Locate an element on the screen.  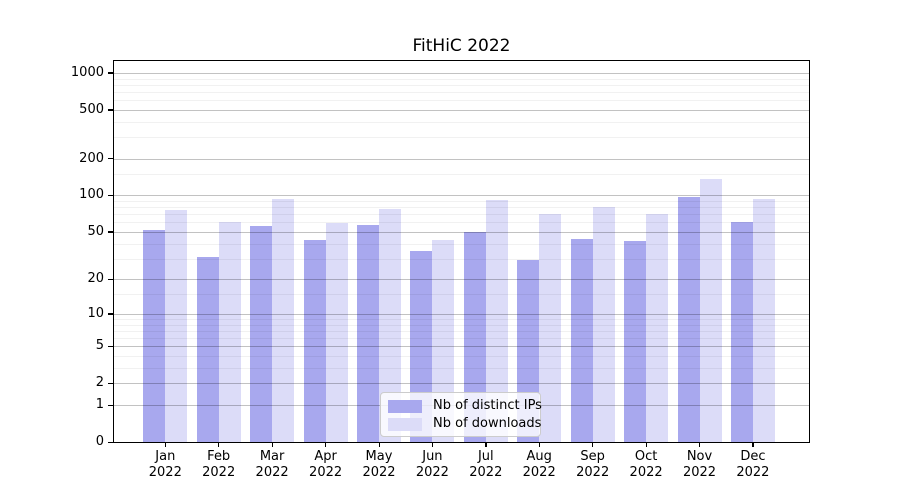
bar-nb-of-downloads-mar-2022 is located at coordinates (283, 320).